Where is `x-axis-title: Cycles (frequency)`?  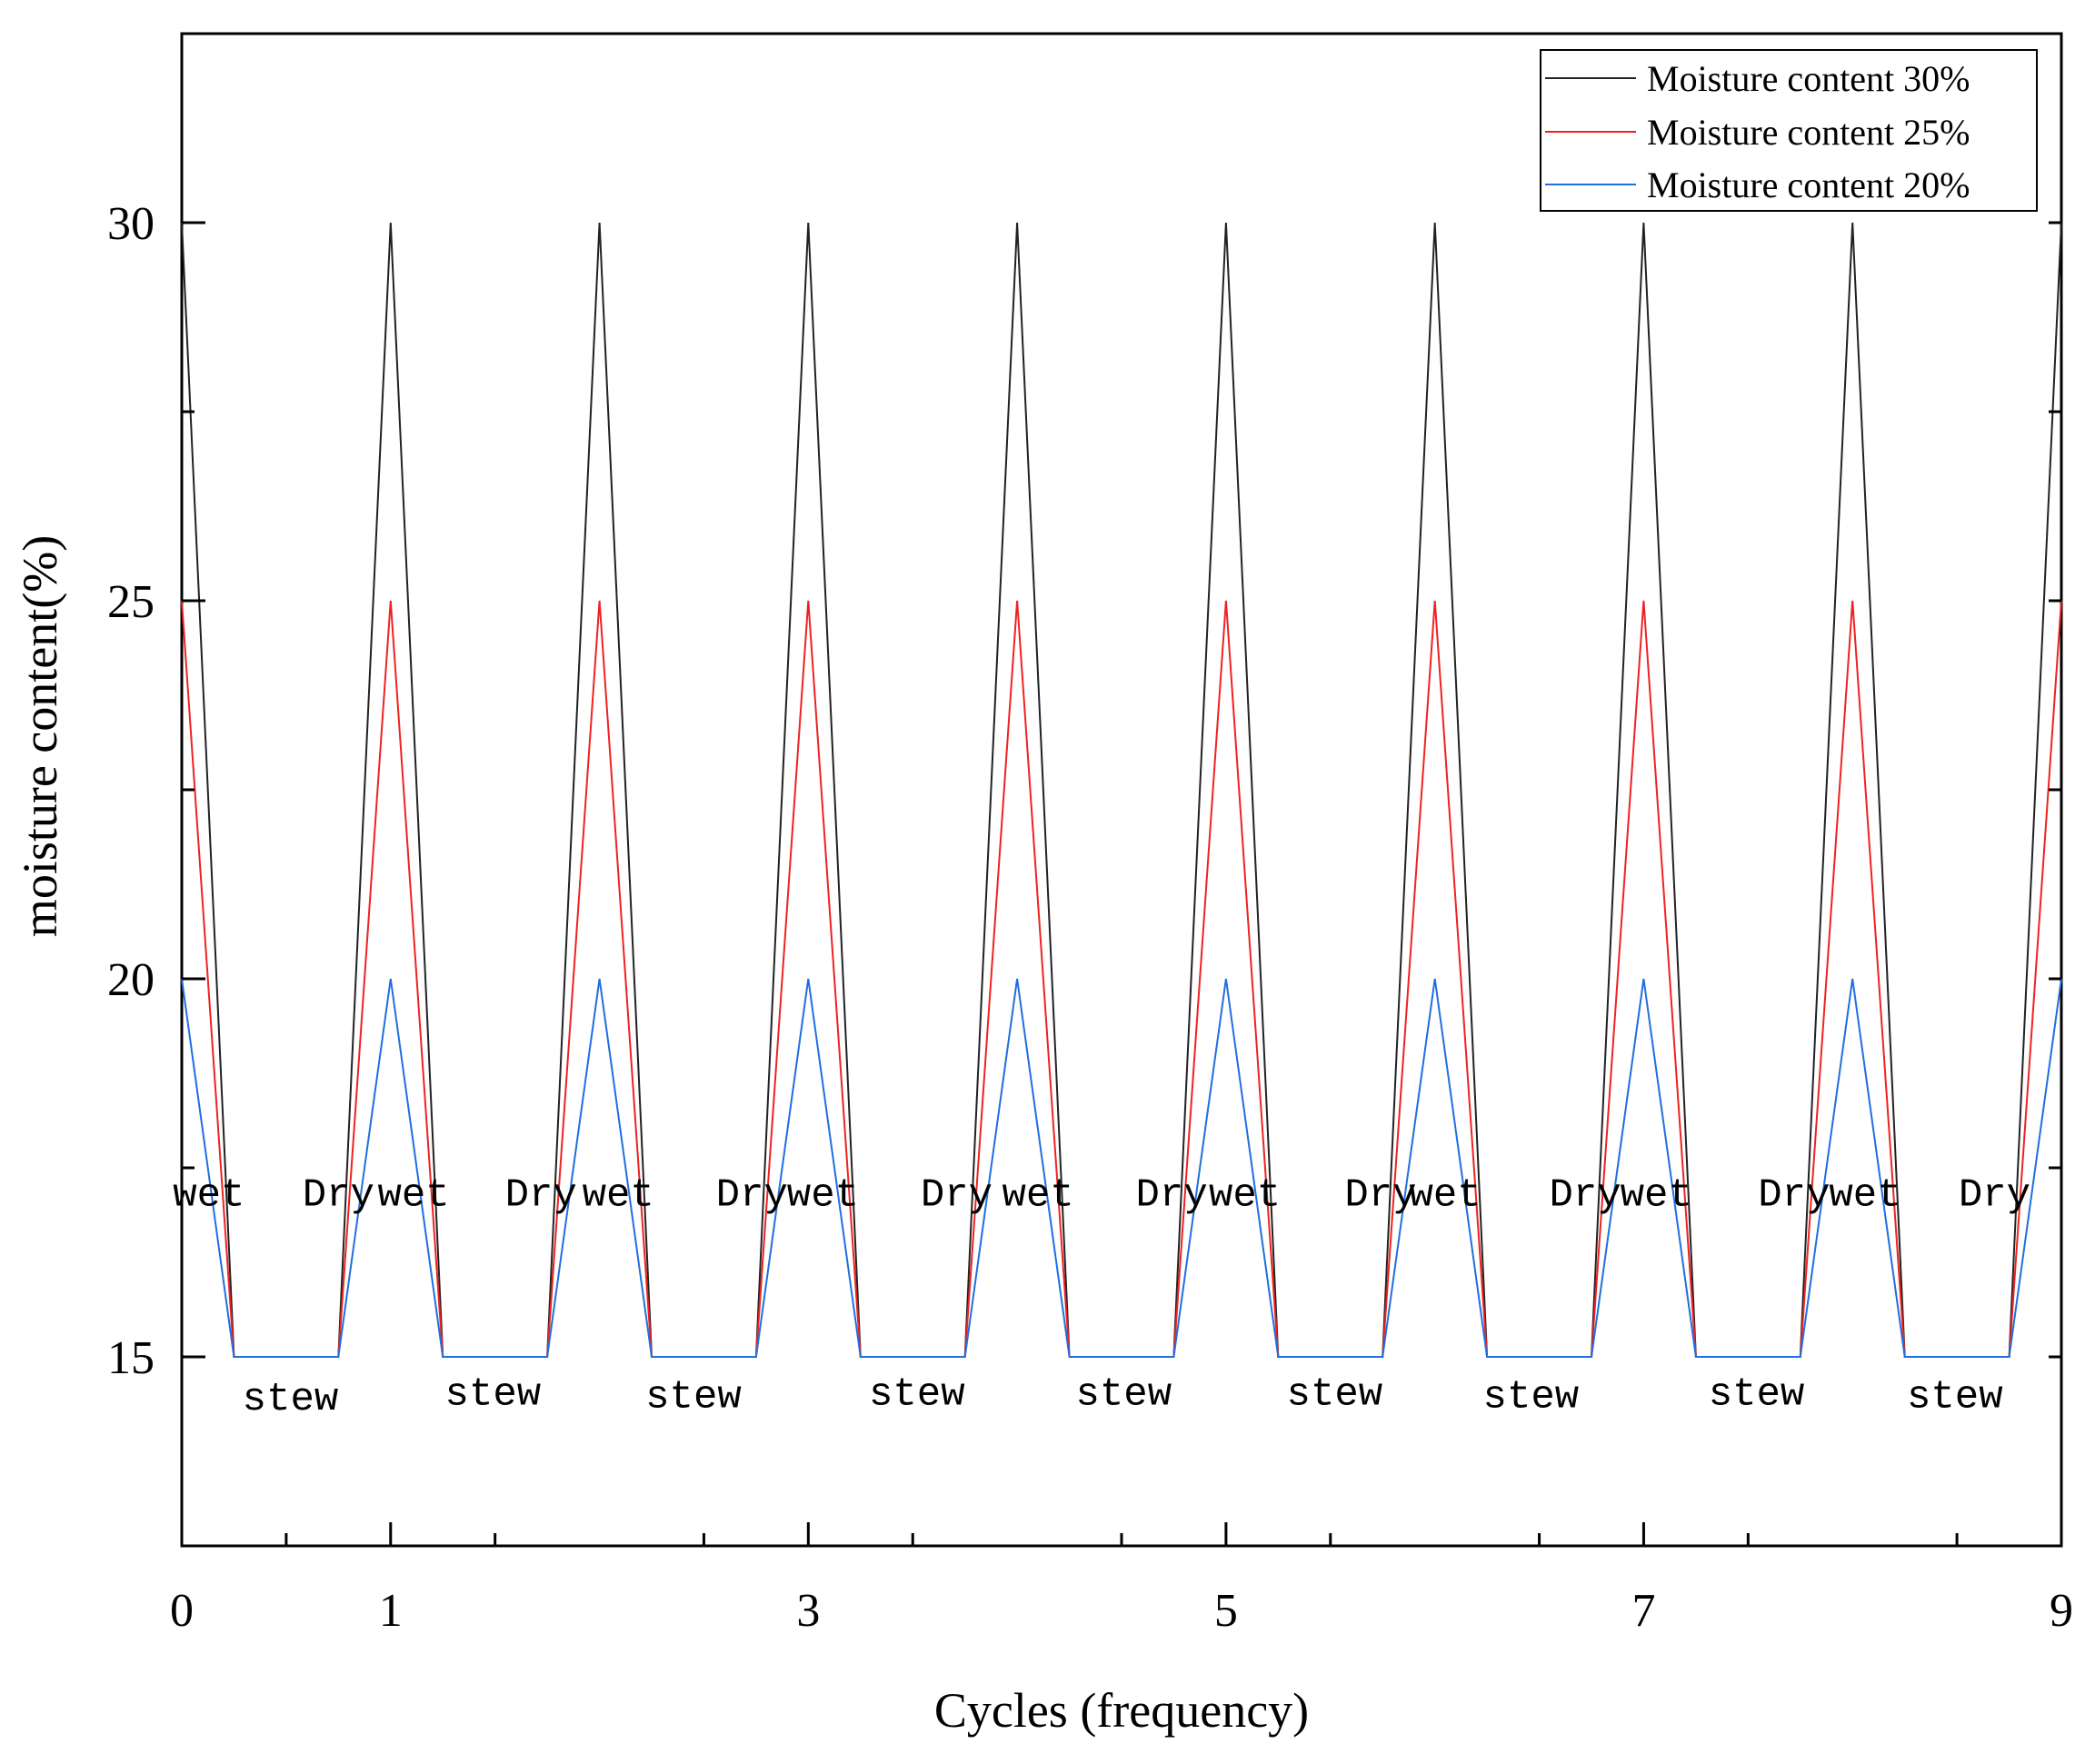
x-axis-title: Cycles (frequency) is located at coordinates (1121, 1710).